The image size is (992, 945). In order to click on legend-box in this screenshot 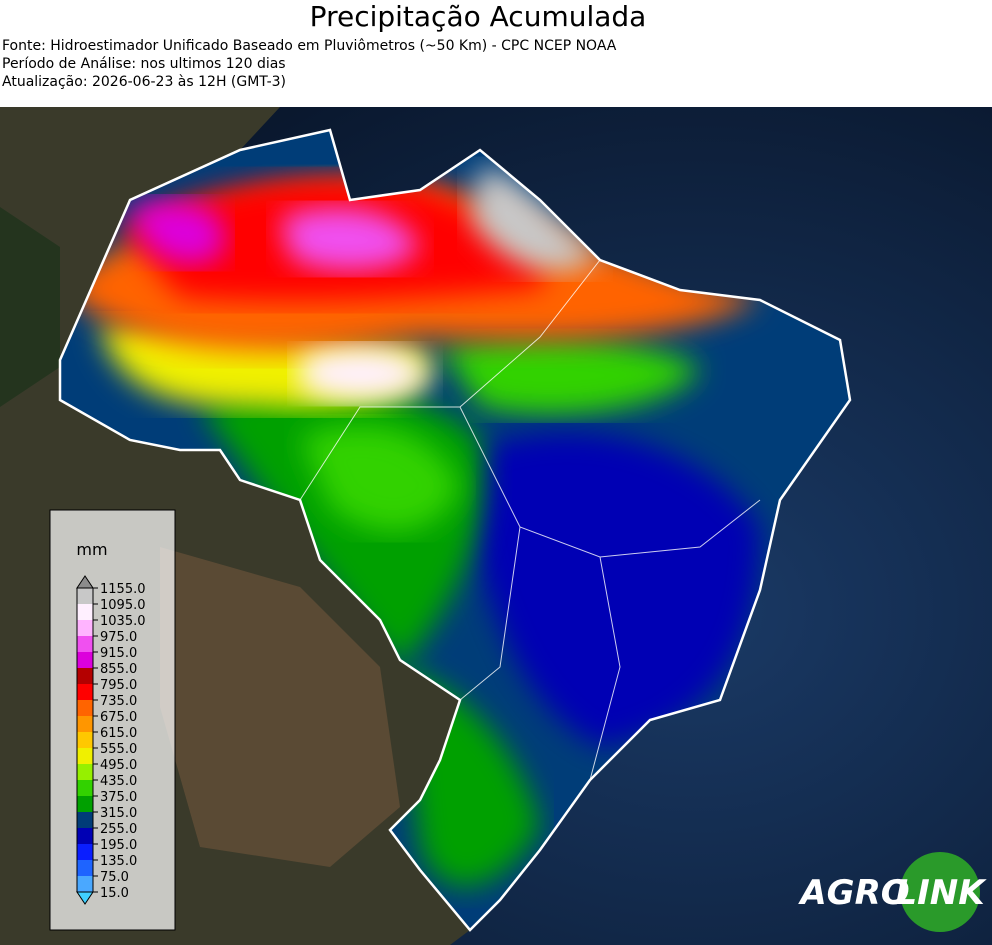, I will do `click(112, 720)`.